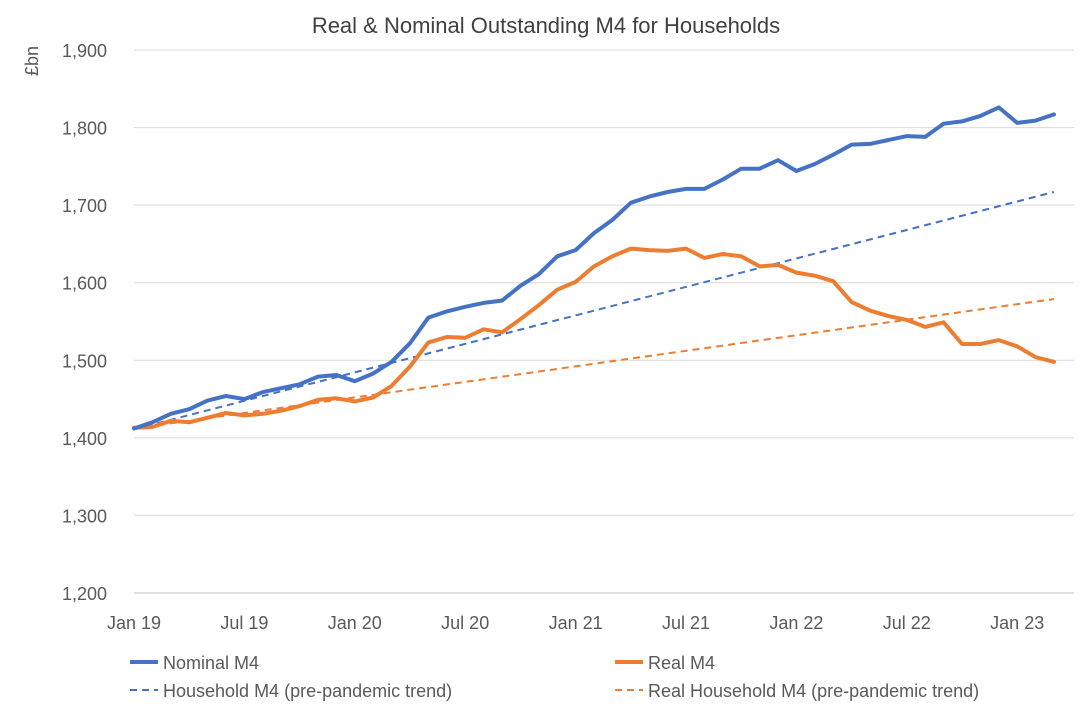 The image size is (1092, 718). I want to click on y-tick-label: 1,200, so click(84, 594).